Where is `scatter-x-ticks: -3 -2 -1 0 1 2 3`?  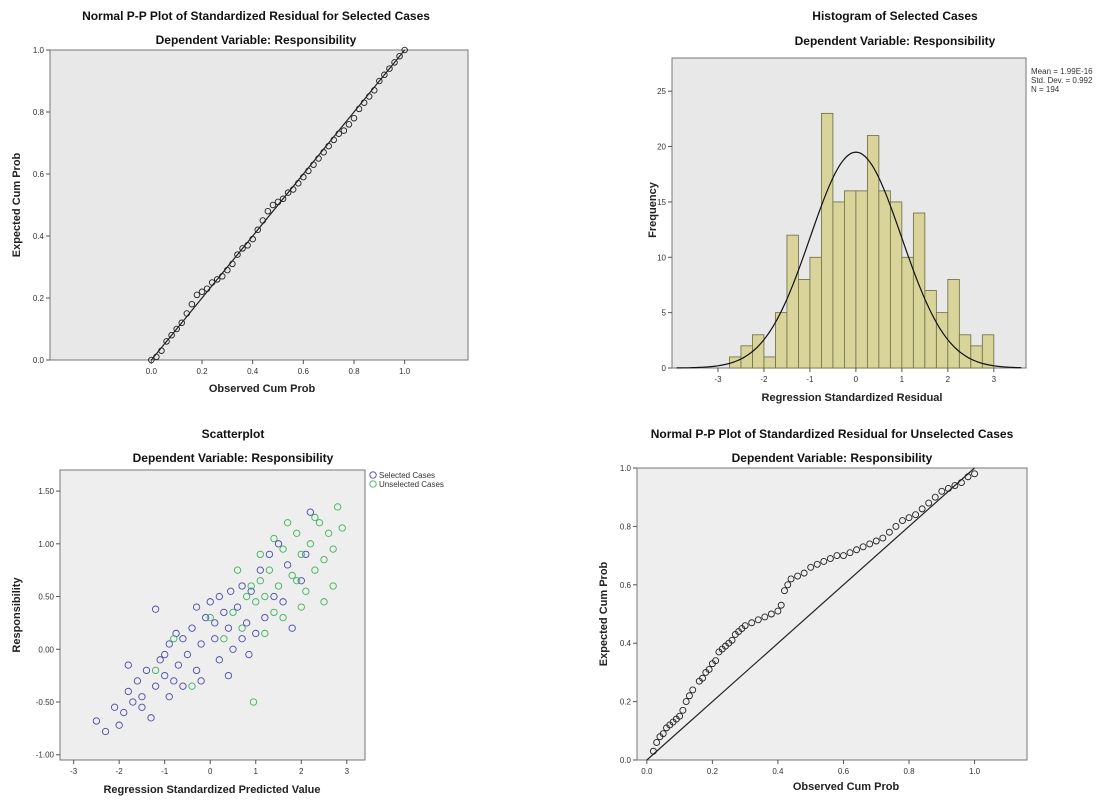
scatter-x-ticks: -3 -2 -1 0 1 2 3 is located at coordinates (210, 768).